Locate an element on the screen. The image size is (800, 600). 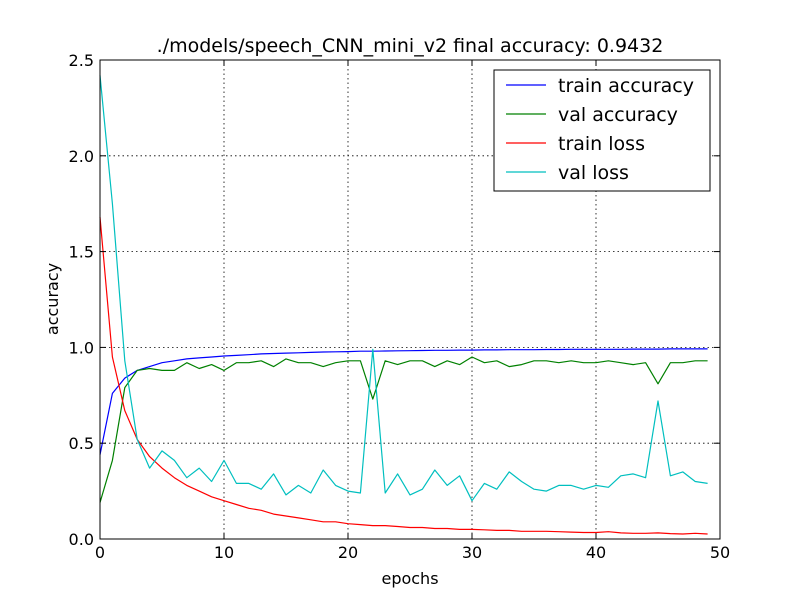
y-tick-label: 0.0 is located at coordinates (81, 539).